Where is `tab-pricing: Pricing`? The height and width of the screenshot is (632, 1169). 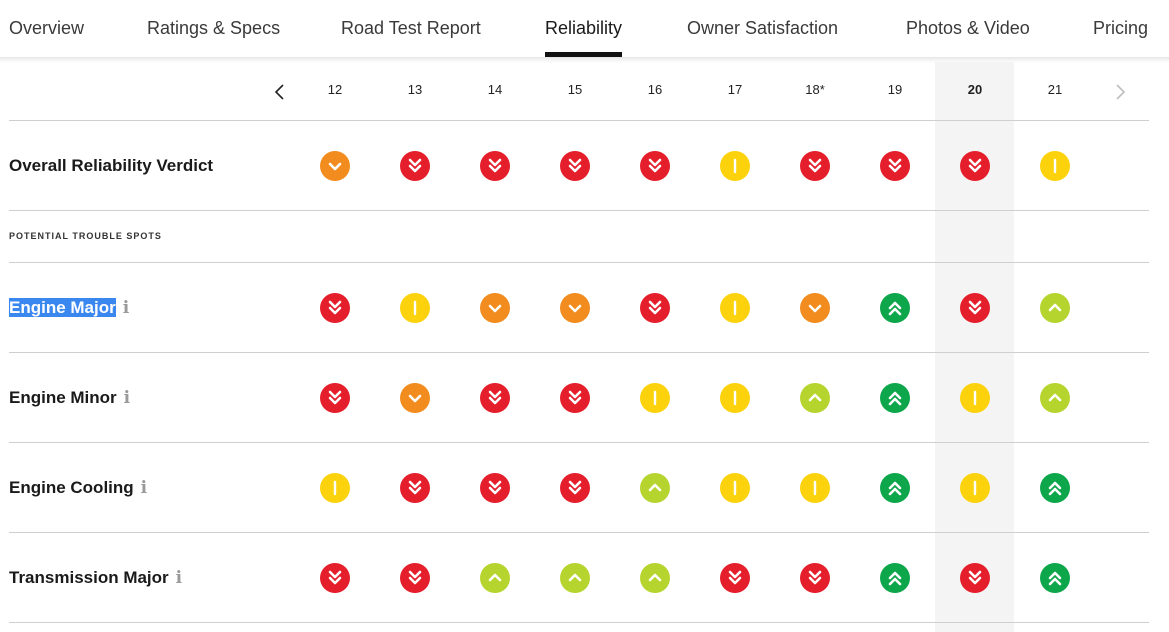 tab-pricing: Pricing is located at coordinates (1120, 28).